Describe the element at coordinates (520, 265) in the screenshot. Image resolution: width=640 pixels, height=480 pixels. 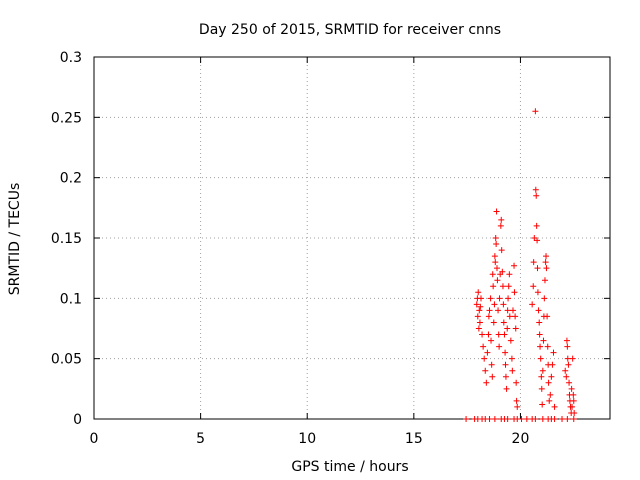
I see `data-points` at that location.